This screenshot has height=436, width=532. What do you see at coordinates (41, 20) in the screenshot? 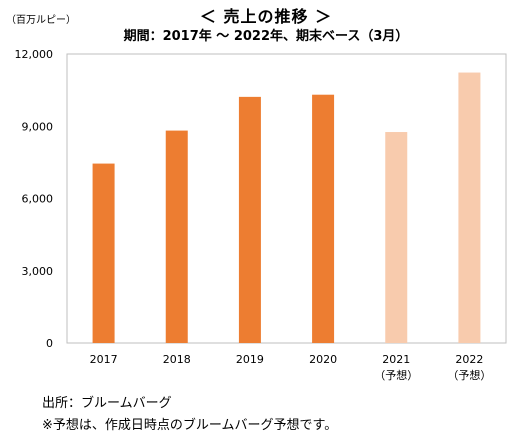
I see `y-axis-unit-label: （百万ルピー）` at bounding box center [41, 20].